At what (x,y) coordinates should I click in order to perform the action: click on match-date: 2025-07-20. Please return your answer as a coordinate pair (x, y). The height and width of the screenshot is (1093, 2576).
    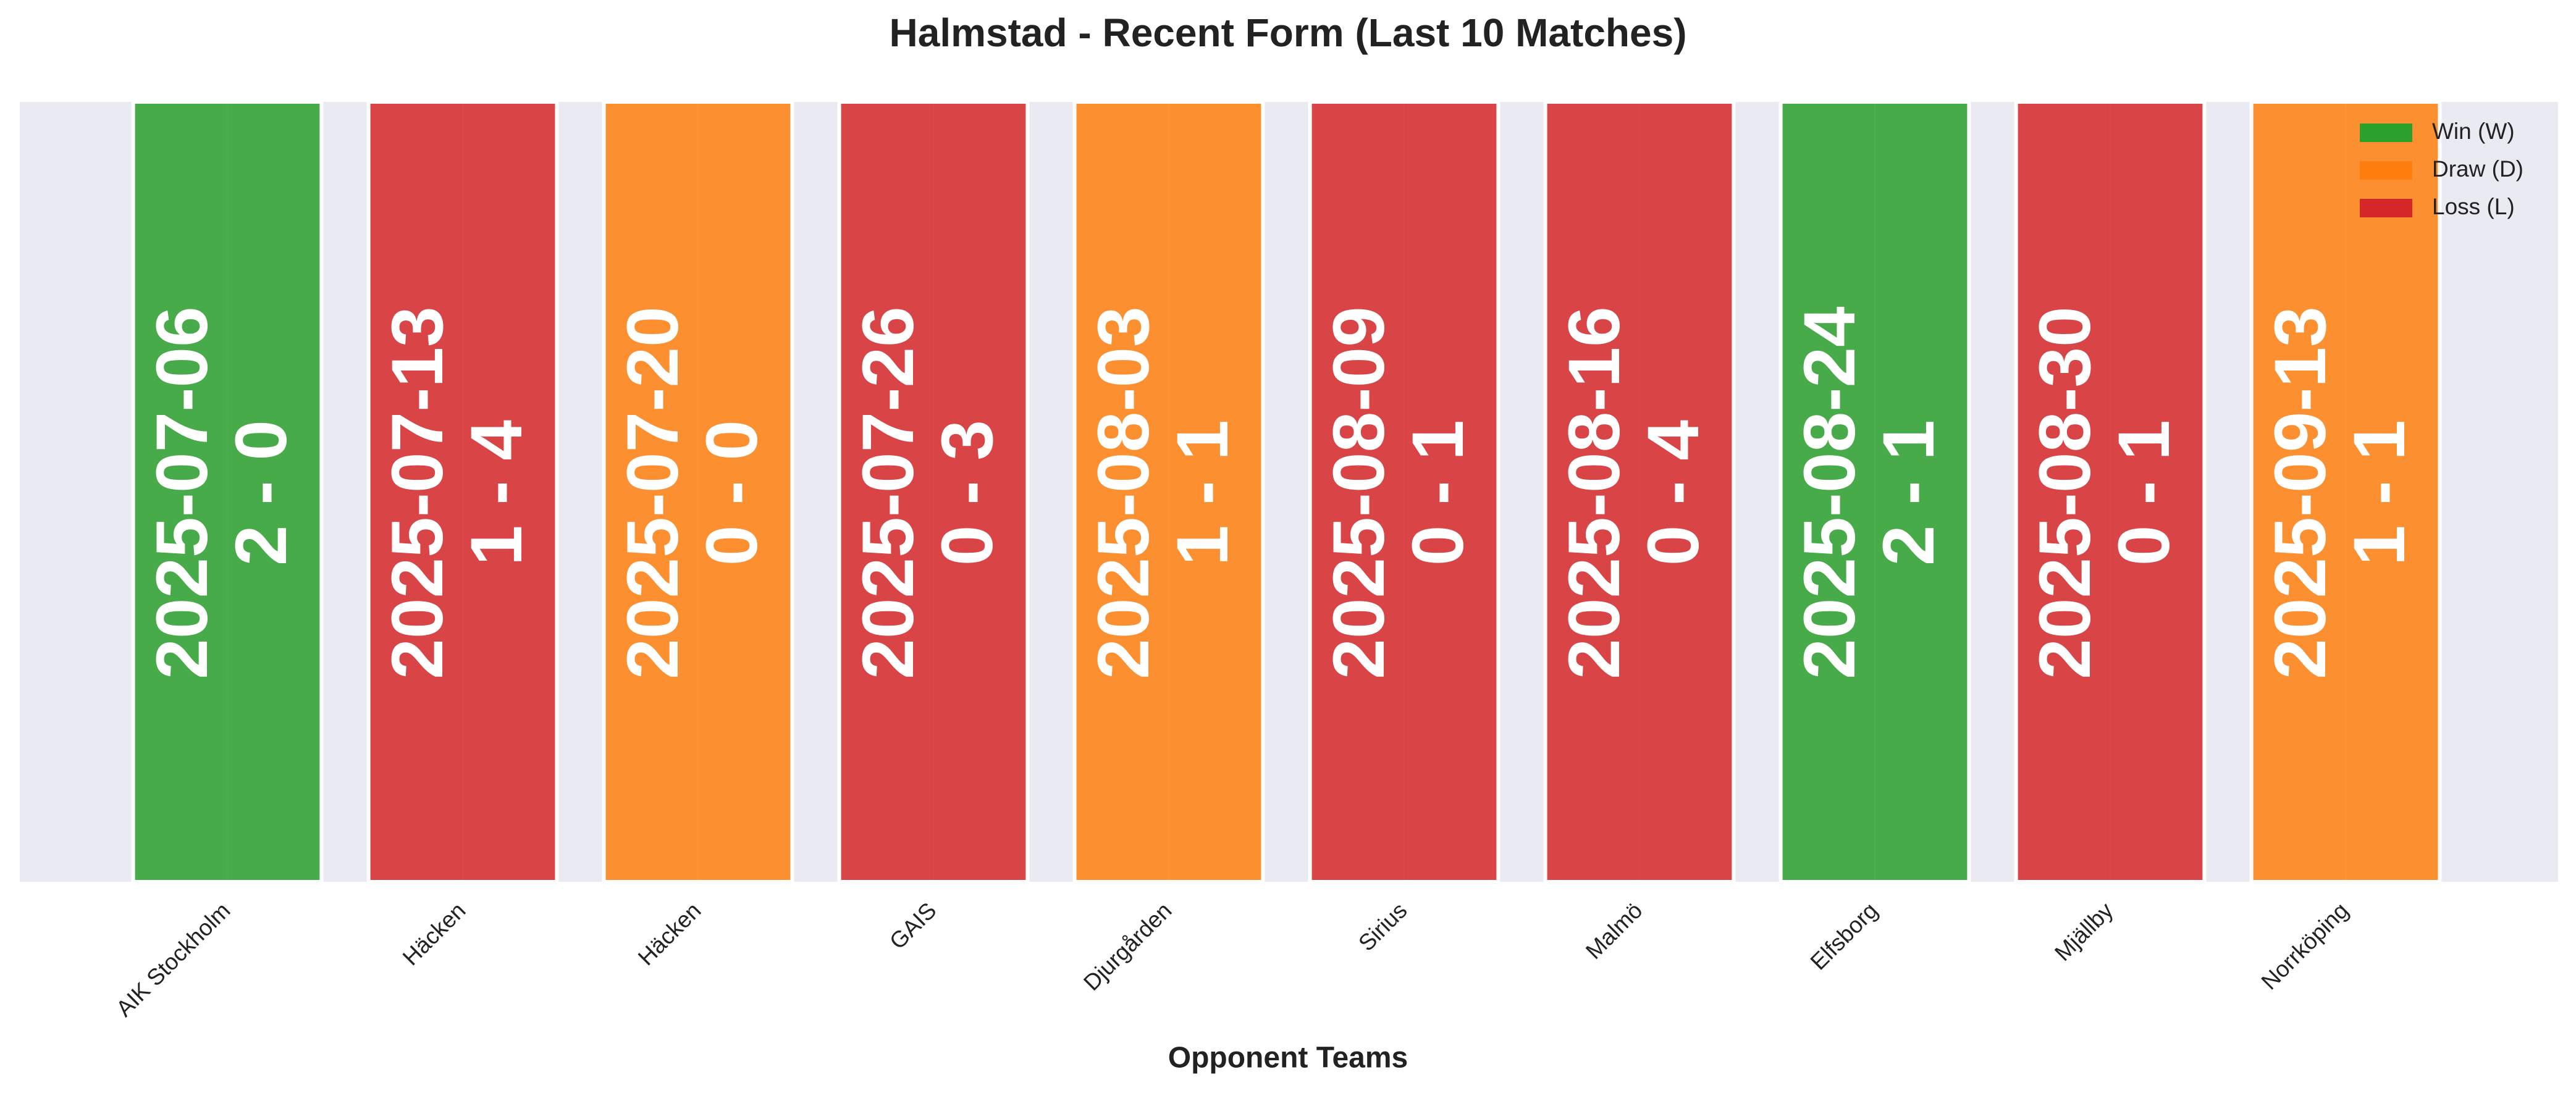
    Looking at the image, I should click on (653, 492).